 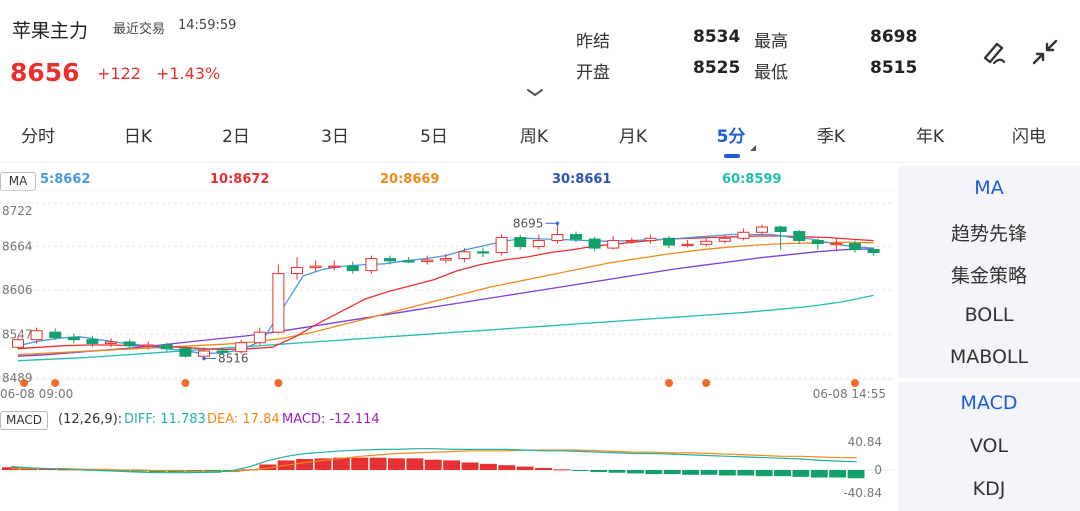 I want to click on macd-chart: 40.84 0 -40.84, so click(x=447, y=470).